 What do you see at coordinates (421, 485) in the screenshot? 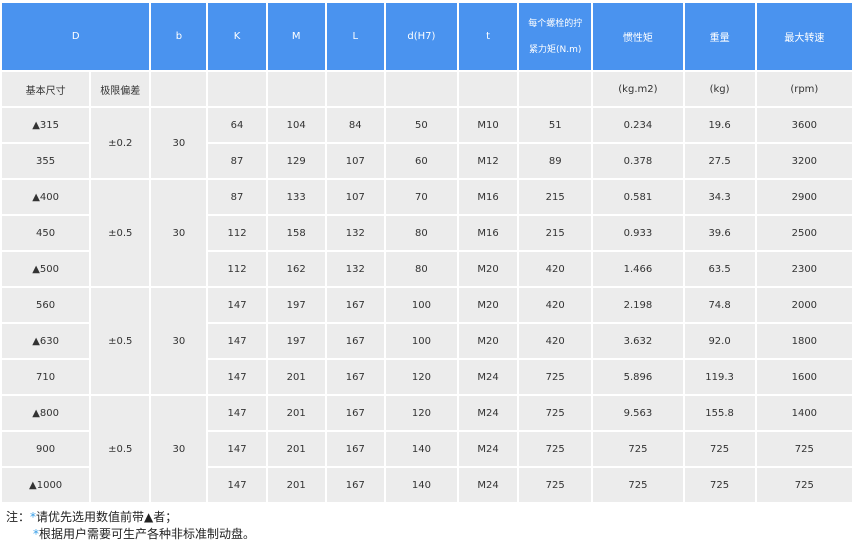
I see `cell-d: 140` at bounding box center [421, 485].